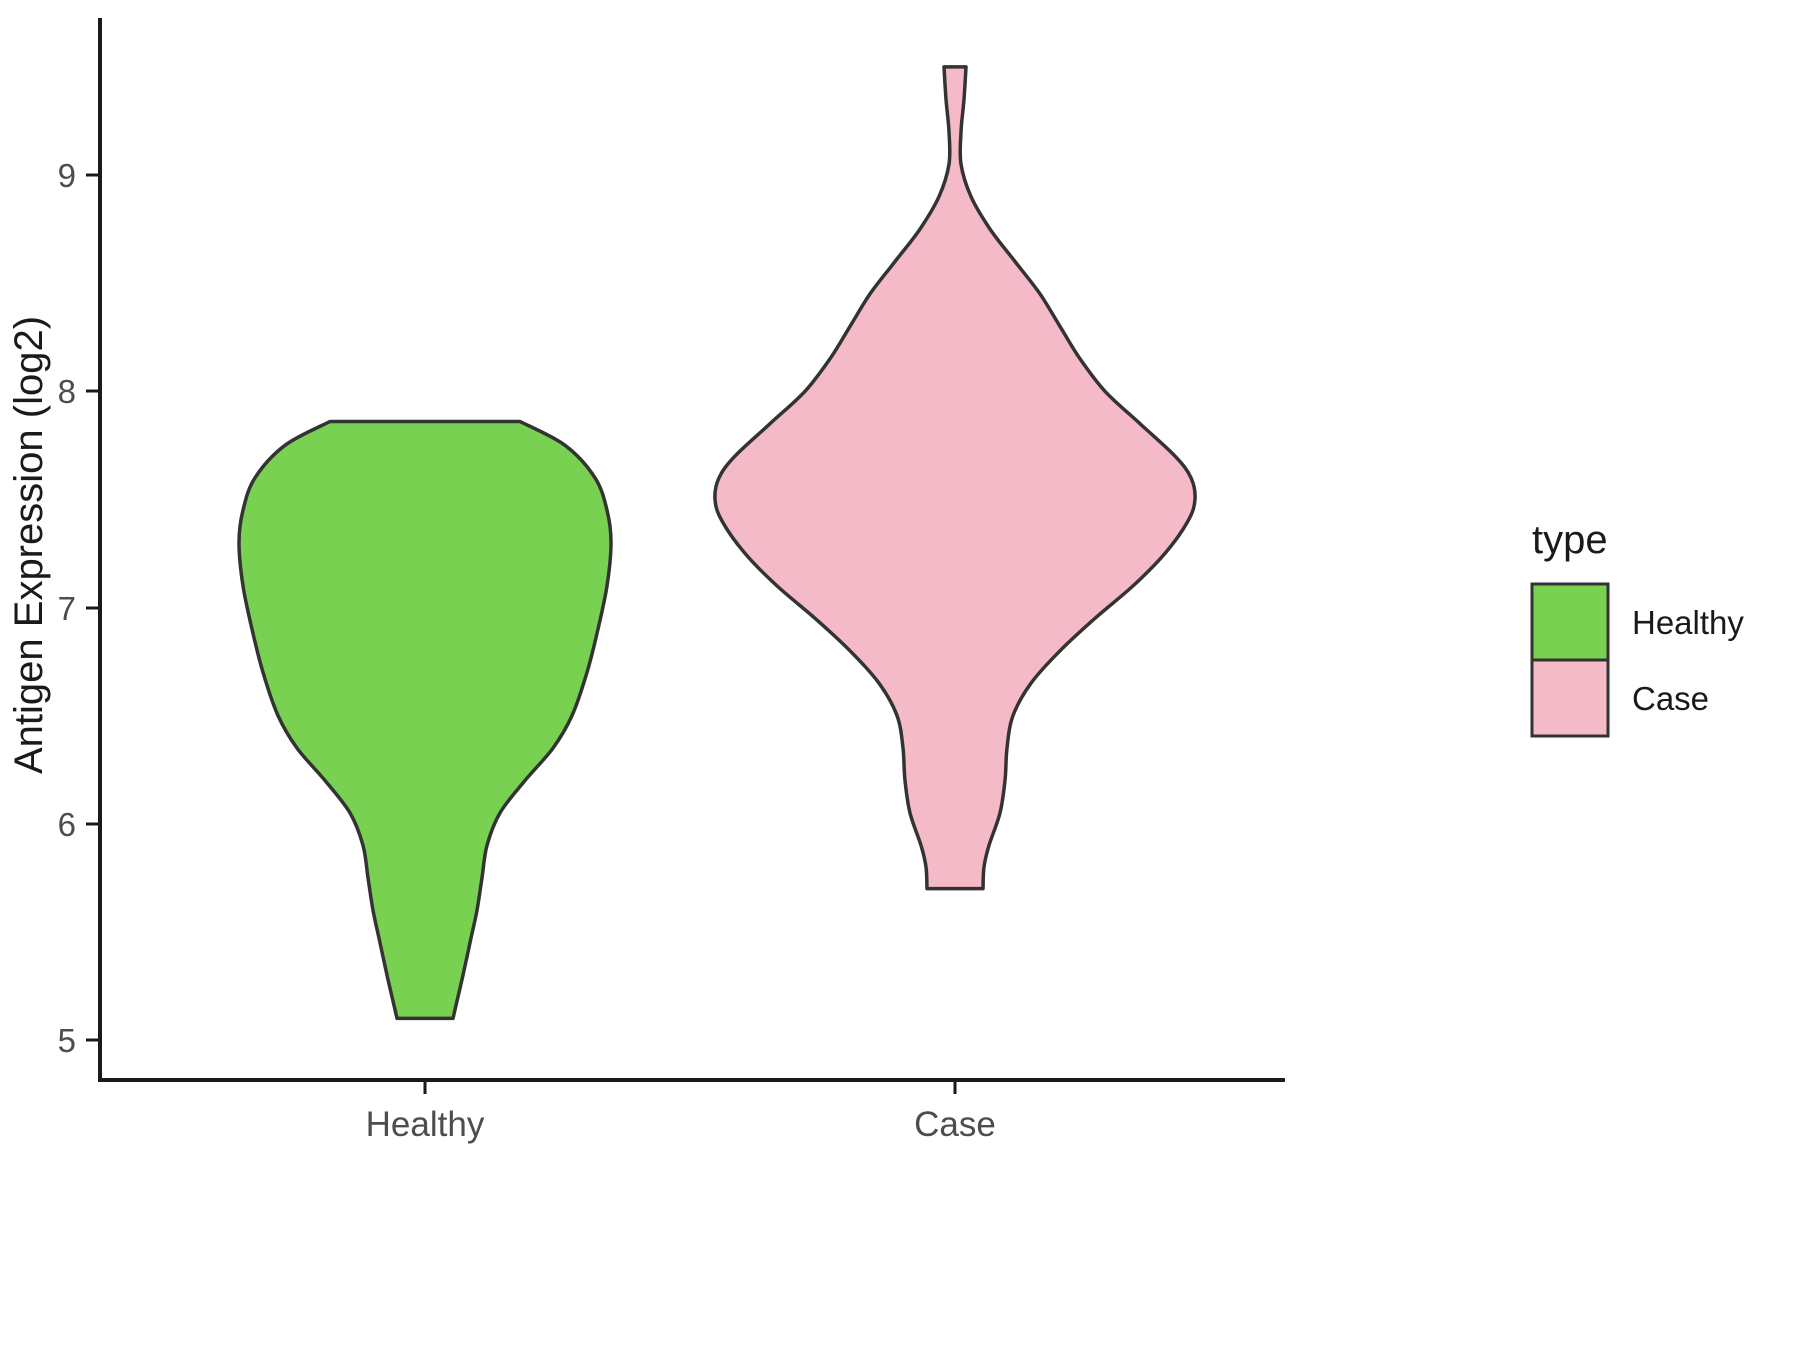 The height and width of the screenshot is (1350, 1800). I want to click on violin-healthy, so click(425, 720).